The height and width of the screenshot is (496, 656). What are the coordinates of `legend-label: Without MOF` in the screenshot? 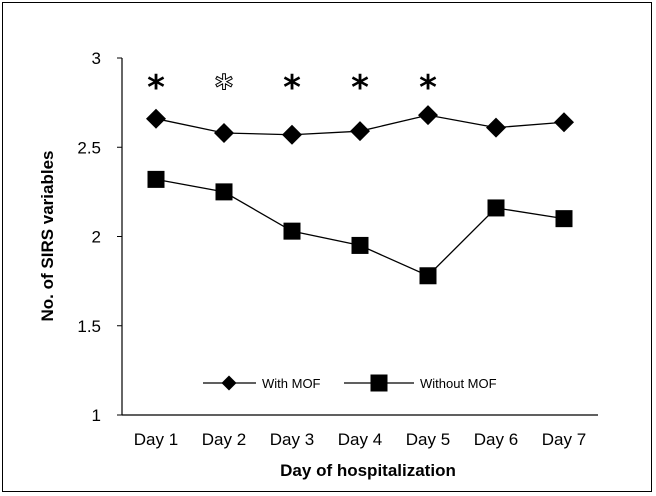 It's located at (458, 383).